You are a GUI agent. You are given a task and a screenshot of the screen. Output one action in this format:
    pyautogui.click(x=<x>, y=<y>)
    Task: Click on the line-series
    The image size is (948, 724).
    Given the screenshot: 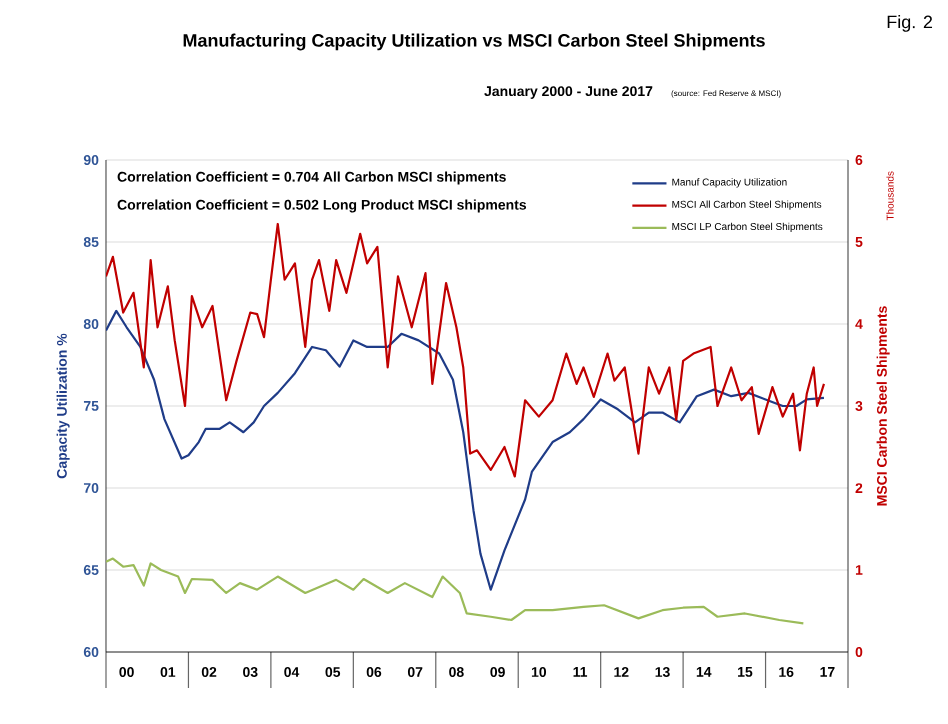 What is the action you would take?
    pyautogui.click(x=455, y=591)
    